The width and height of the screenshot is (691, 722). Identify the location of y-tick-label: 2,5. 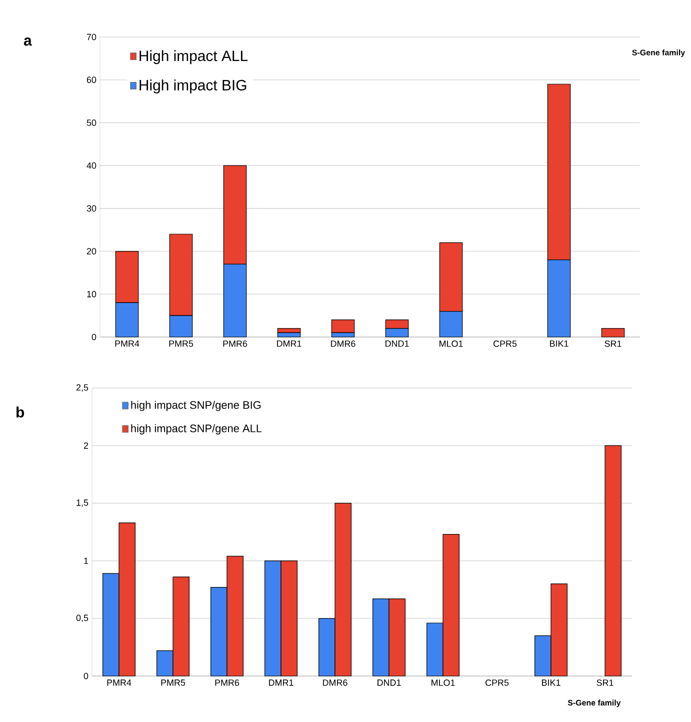
(82, 388).